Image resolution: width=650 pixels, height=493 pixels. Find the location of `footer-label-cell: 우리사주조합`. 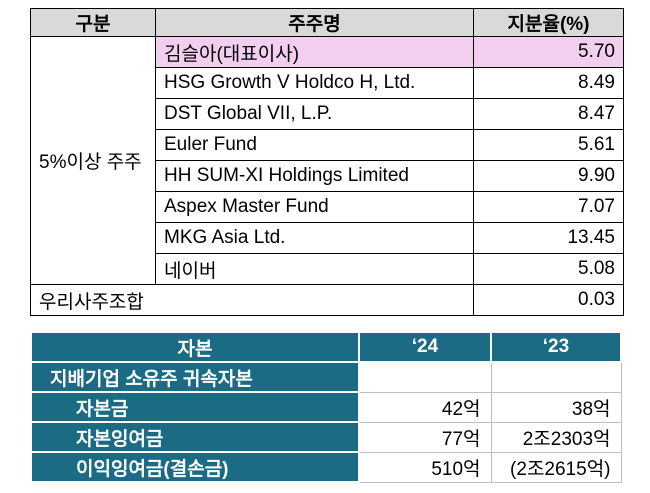

footer-label-cell: 우리사주조합 is located at coordinates (252, 300).